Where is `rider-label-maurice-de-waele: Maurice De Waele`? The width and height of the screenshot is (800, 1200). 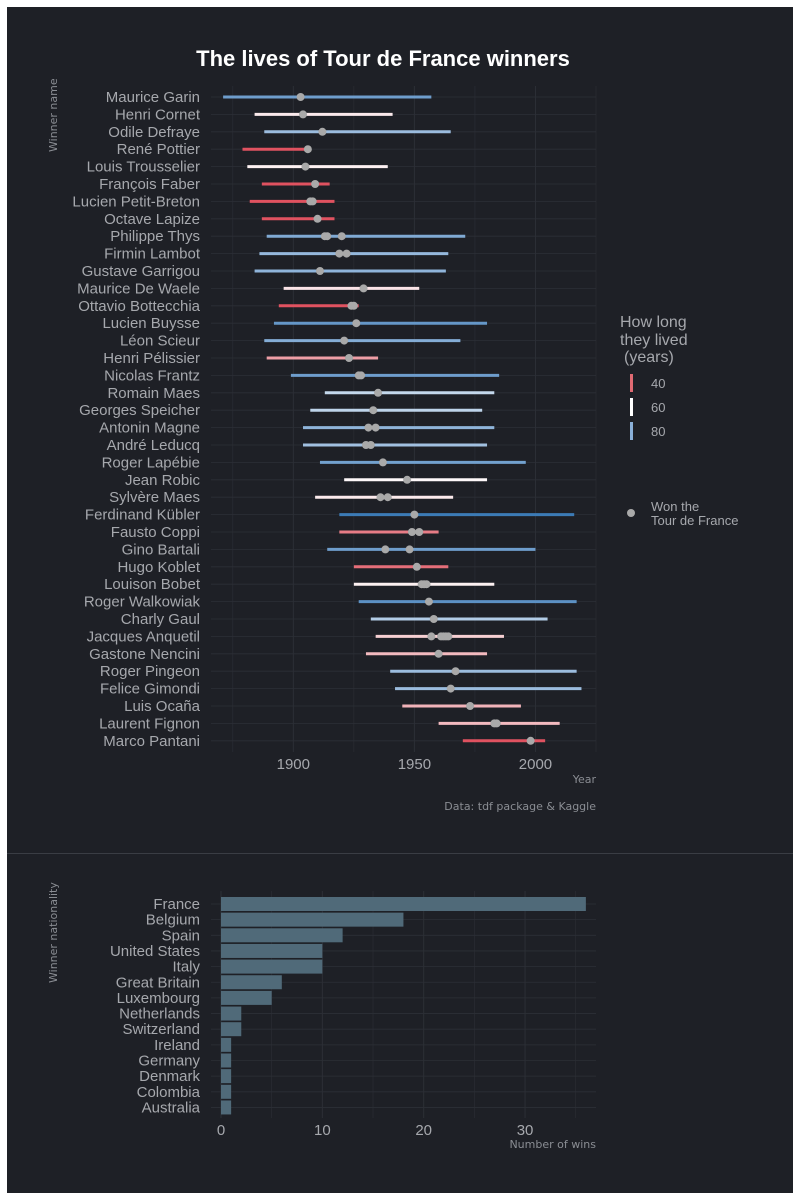 rider-label-maurice-de-waele: Maurice De Waele is located at coordinates (138, 288).